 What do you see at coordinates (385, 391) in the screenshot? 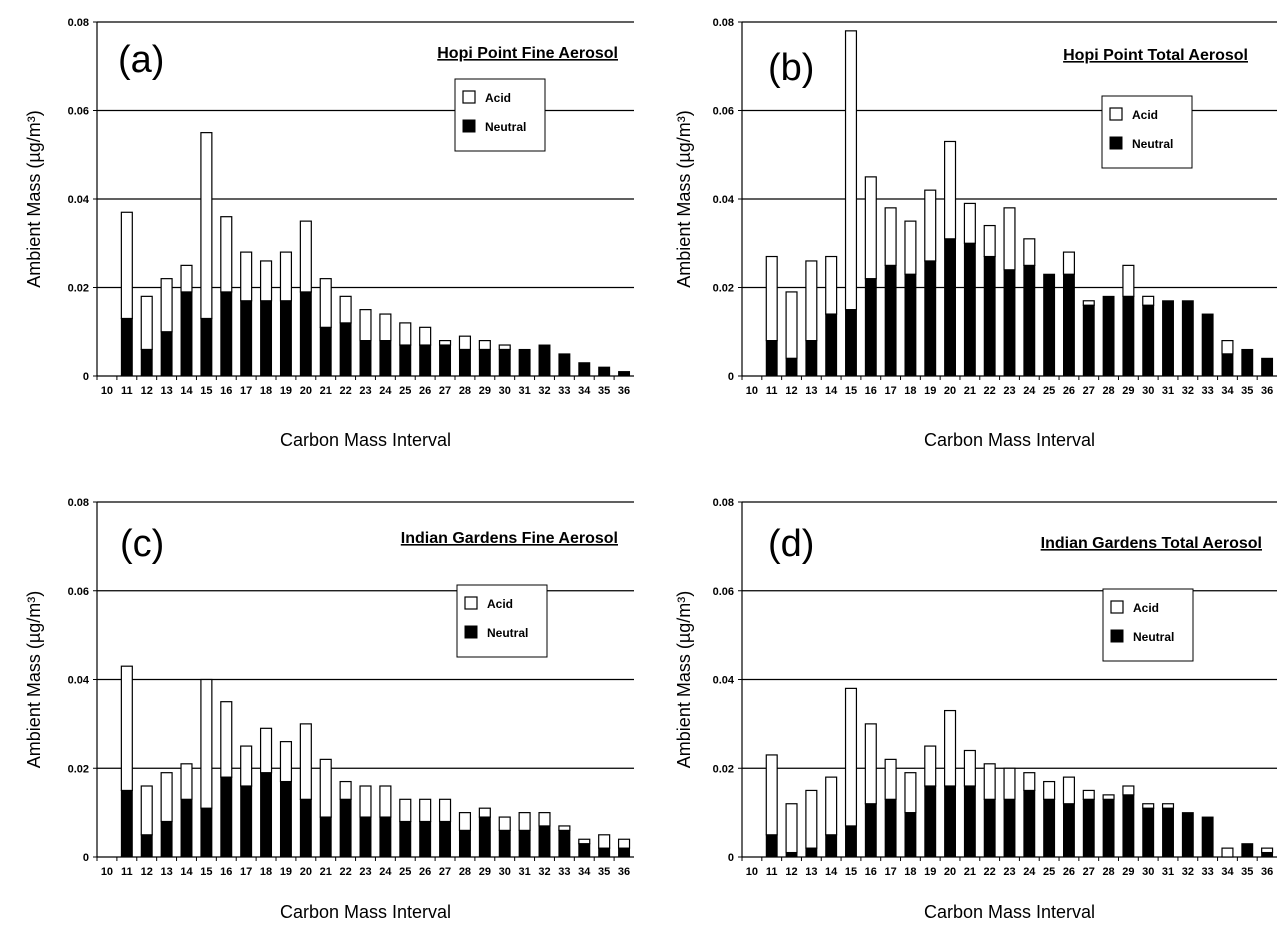
I see `x-tick-label: 24` at bounding box center [385, 391].